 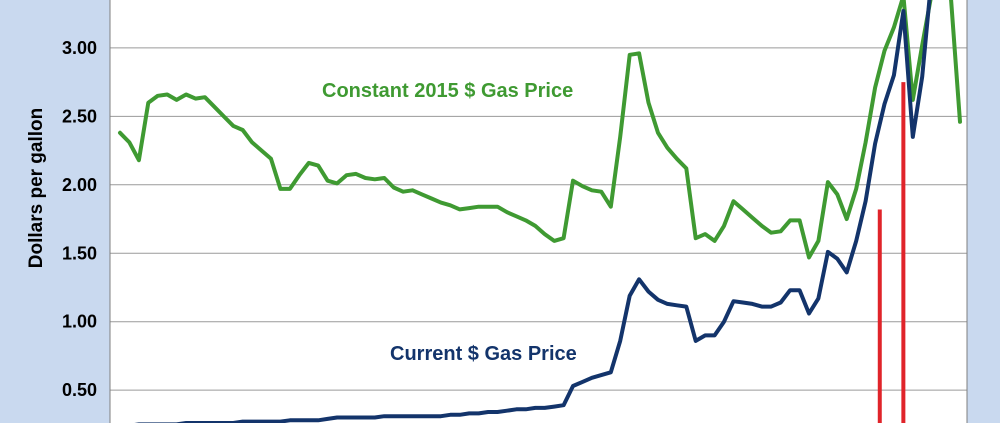 What do you see at coordinates (79, 253) in the screenshot?
I see `y-tick-label: 1.50` at bounding box center [79, 253].